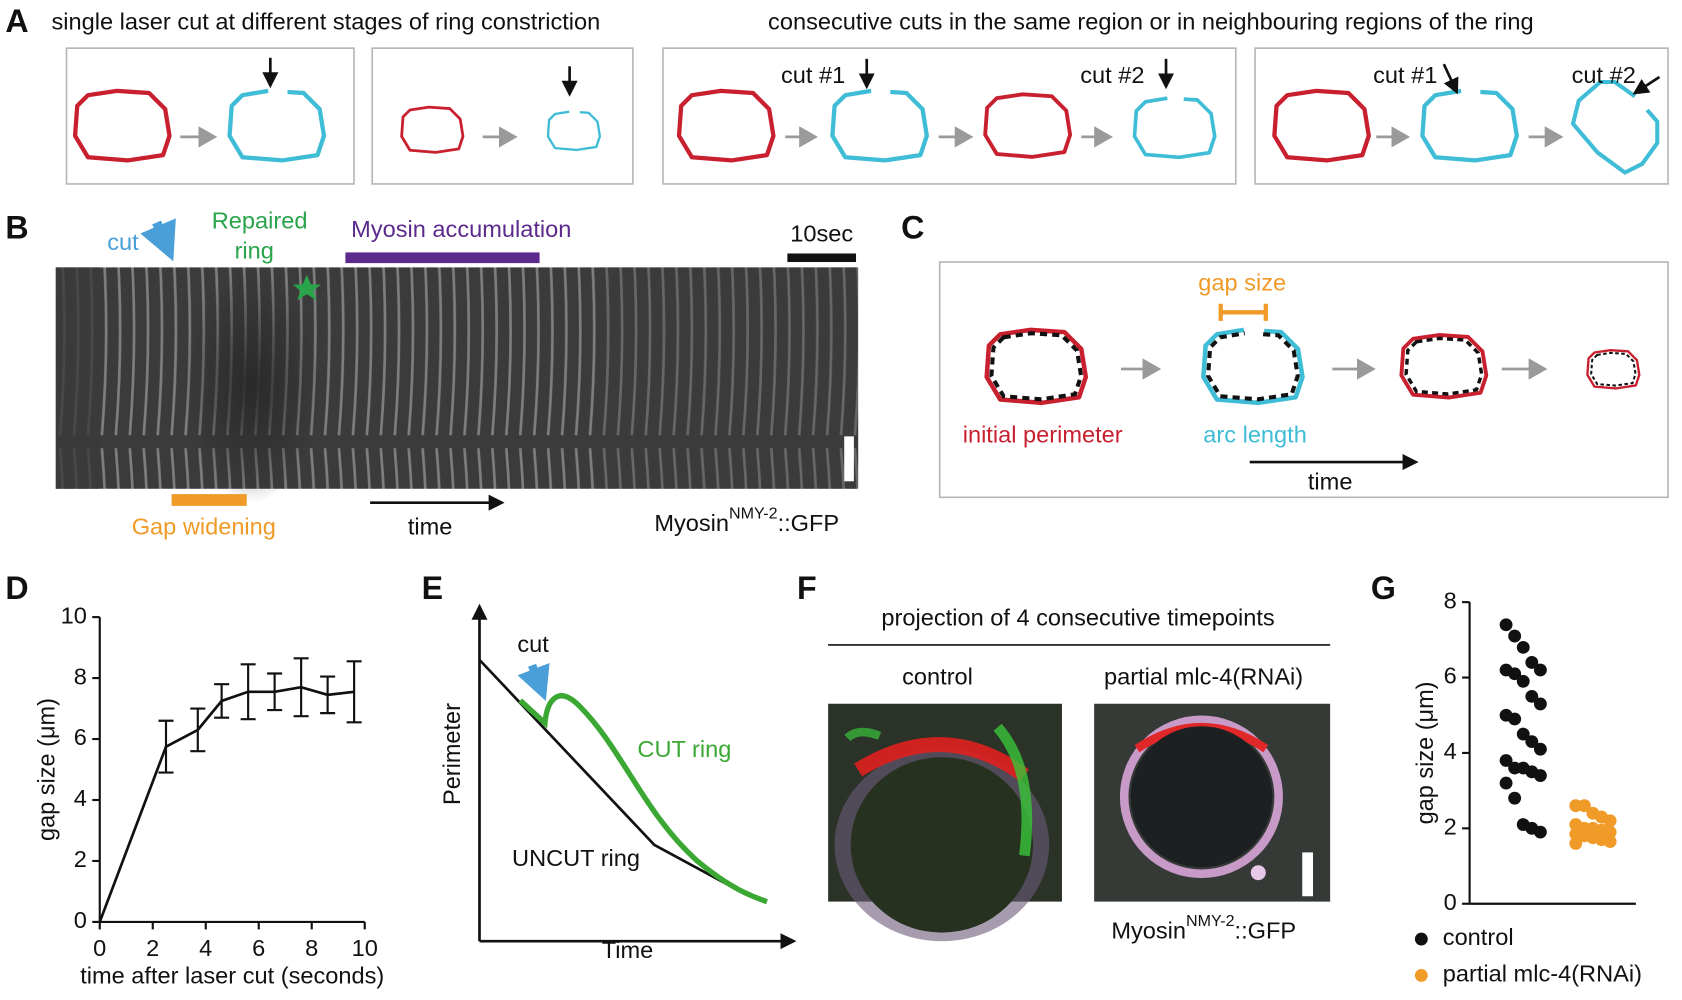 The height and width of the screenshot is (1000, 1682). I want to click on x-tick-label: 2, so click(152, 948).